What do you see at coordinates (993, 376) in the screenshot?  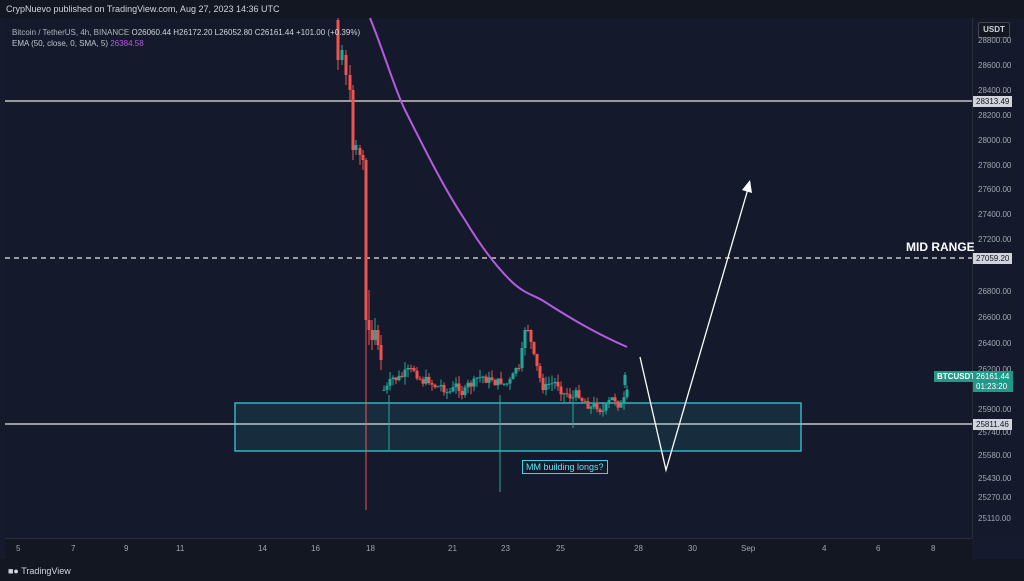 I see `current-price: 26161.44` at bounding box center [993, 376].